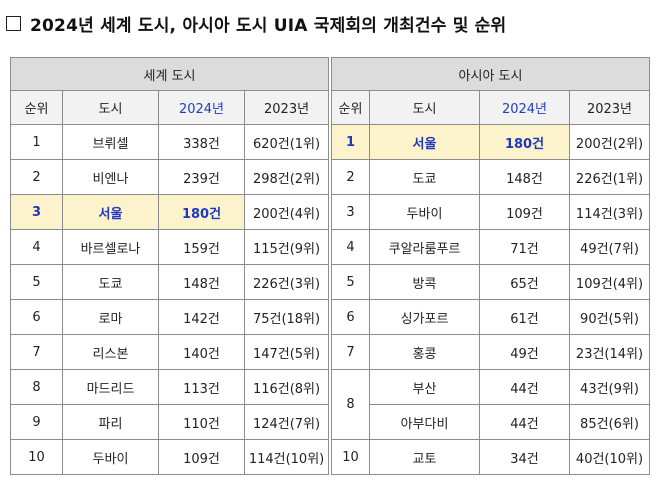 This screenshot has width=658, height=496. Describe the element at coordinates (286, 142) in the screenshot. I see `count-2023-cell: 620건(1위)` at that location.